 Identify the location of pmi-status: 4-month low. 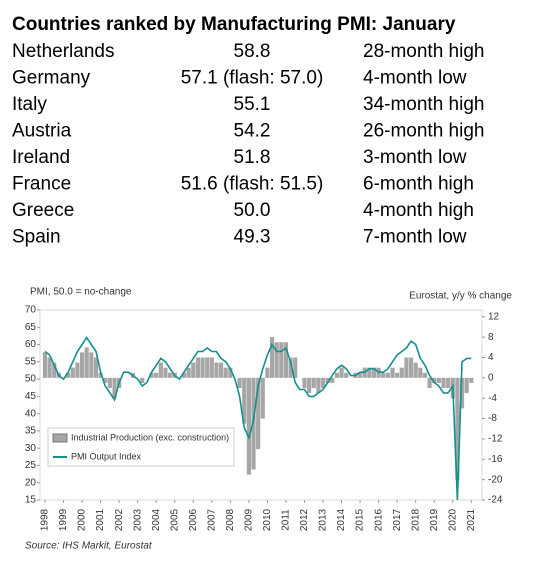
(415, 78).